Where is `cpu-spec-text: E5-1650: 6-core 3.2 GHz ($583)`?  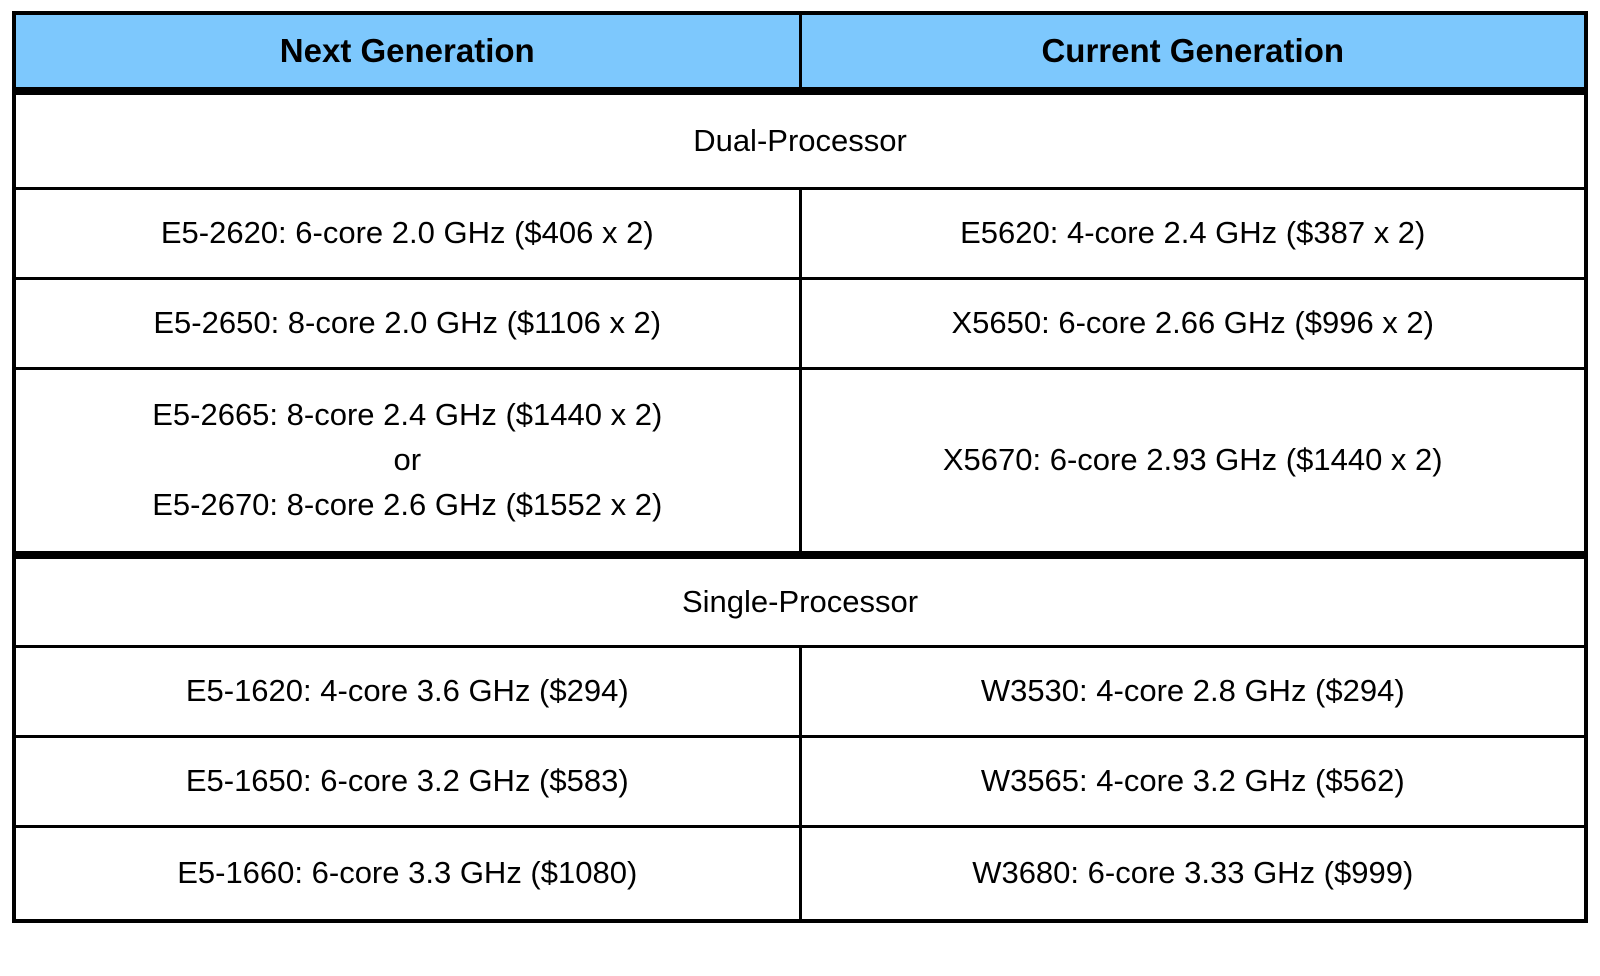
cpu-spec-text: E5-1650: 6-core 3.2 GHz ($583) is located at coordinates (407, 781).